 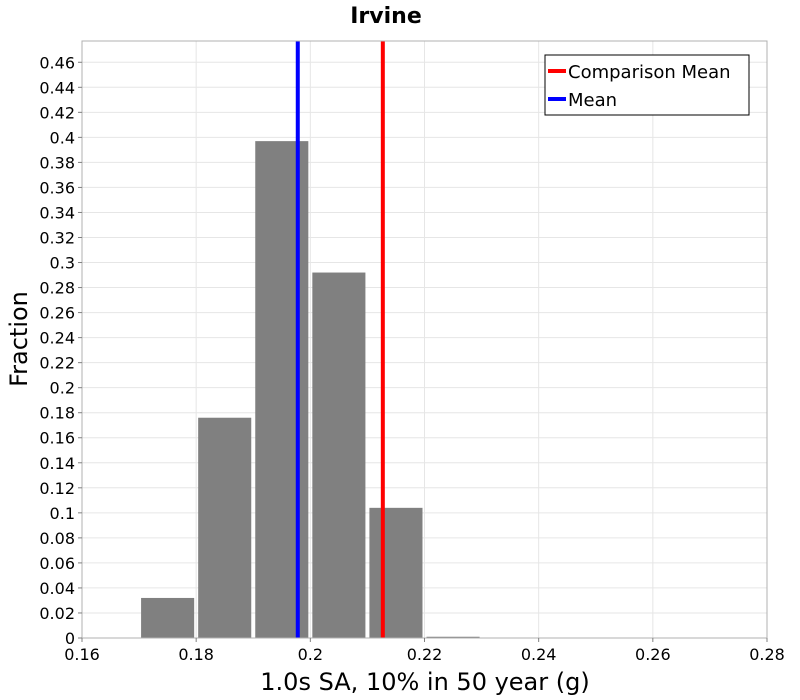 What do you see at coordinates (57, 488) in the screenshot?
I see `y-tick-label: 0.12` at bounding box center [57, 488].